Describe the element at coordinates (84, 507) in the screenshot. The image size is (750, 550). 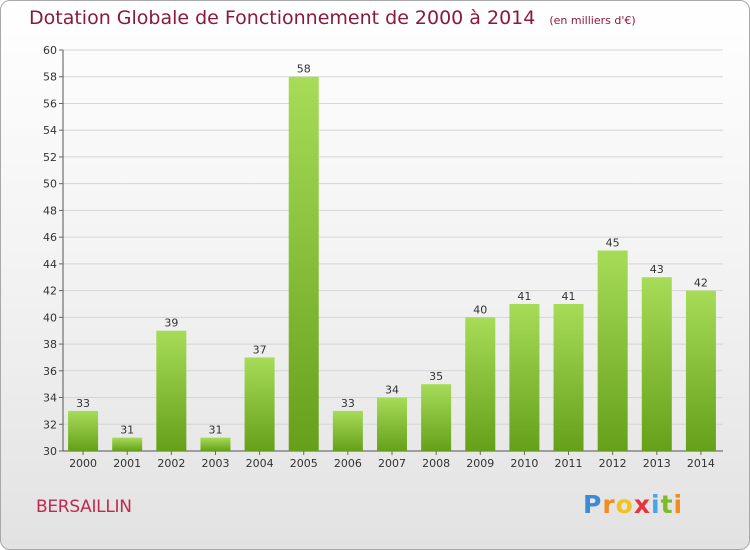
I see `commune-name: BERSAILLIN` at that location.